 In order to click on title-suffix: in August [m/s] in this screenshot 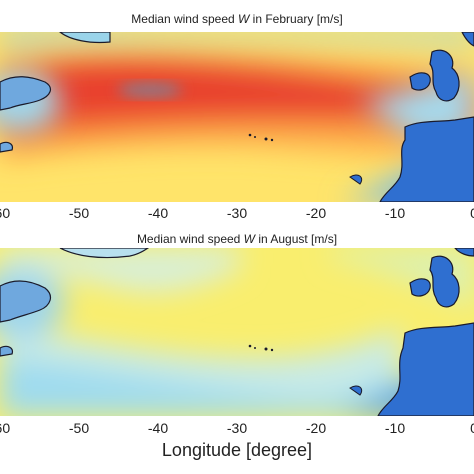, I will do `click(296, 239)`.